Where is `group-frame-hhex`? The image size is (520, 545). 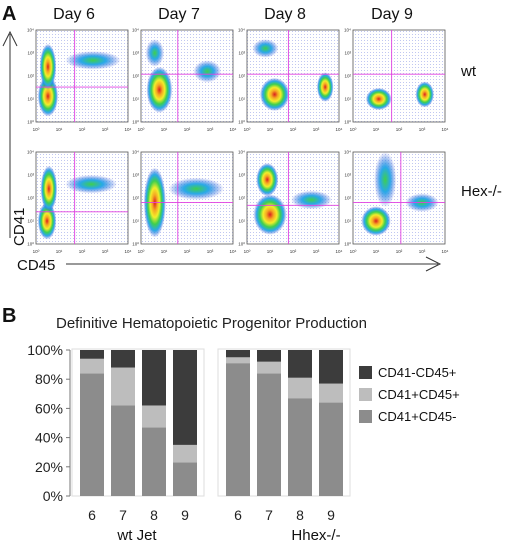 group-frame-hhex is located at coordinates (284, 422).